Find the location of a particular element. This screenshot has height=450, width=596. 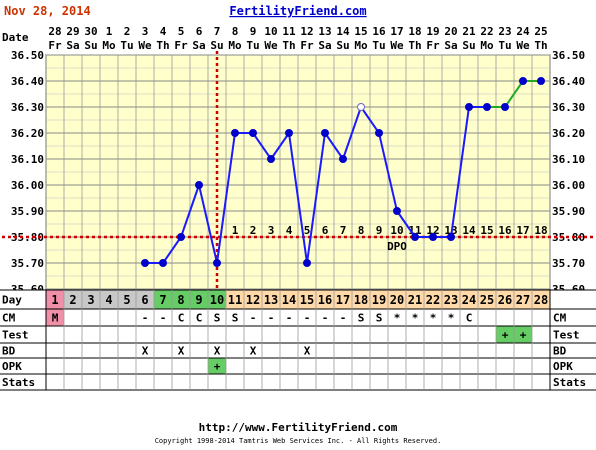

cm-entry: M is located at coordinates (55, 318).